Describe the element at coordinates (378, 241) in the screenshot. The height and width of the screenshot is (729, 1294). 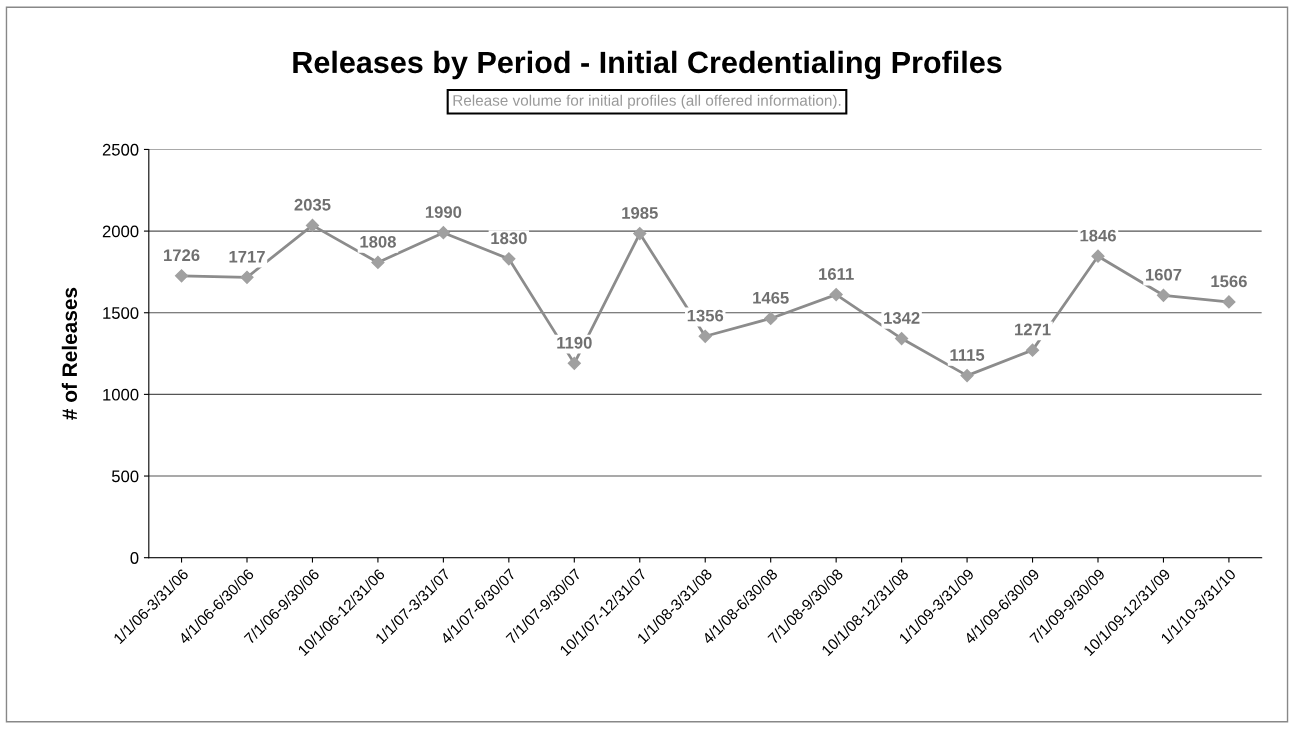
I see `data-label: 1808` at that location.